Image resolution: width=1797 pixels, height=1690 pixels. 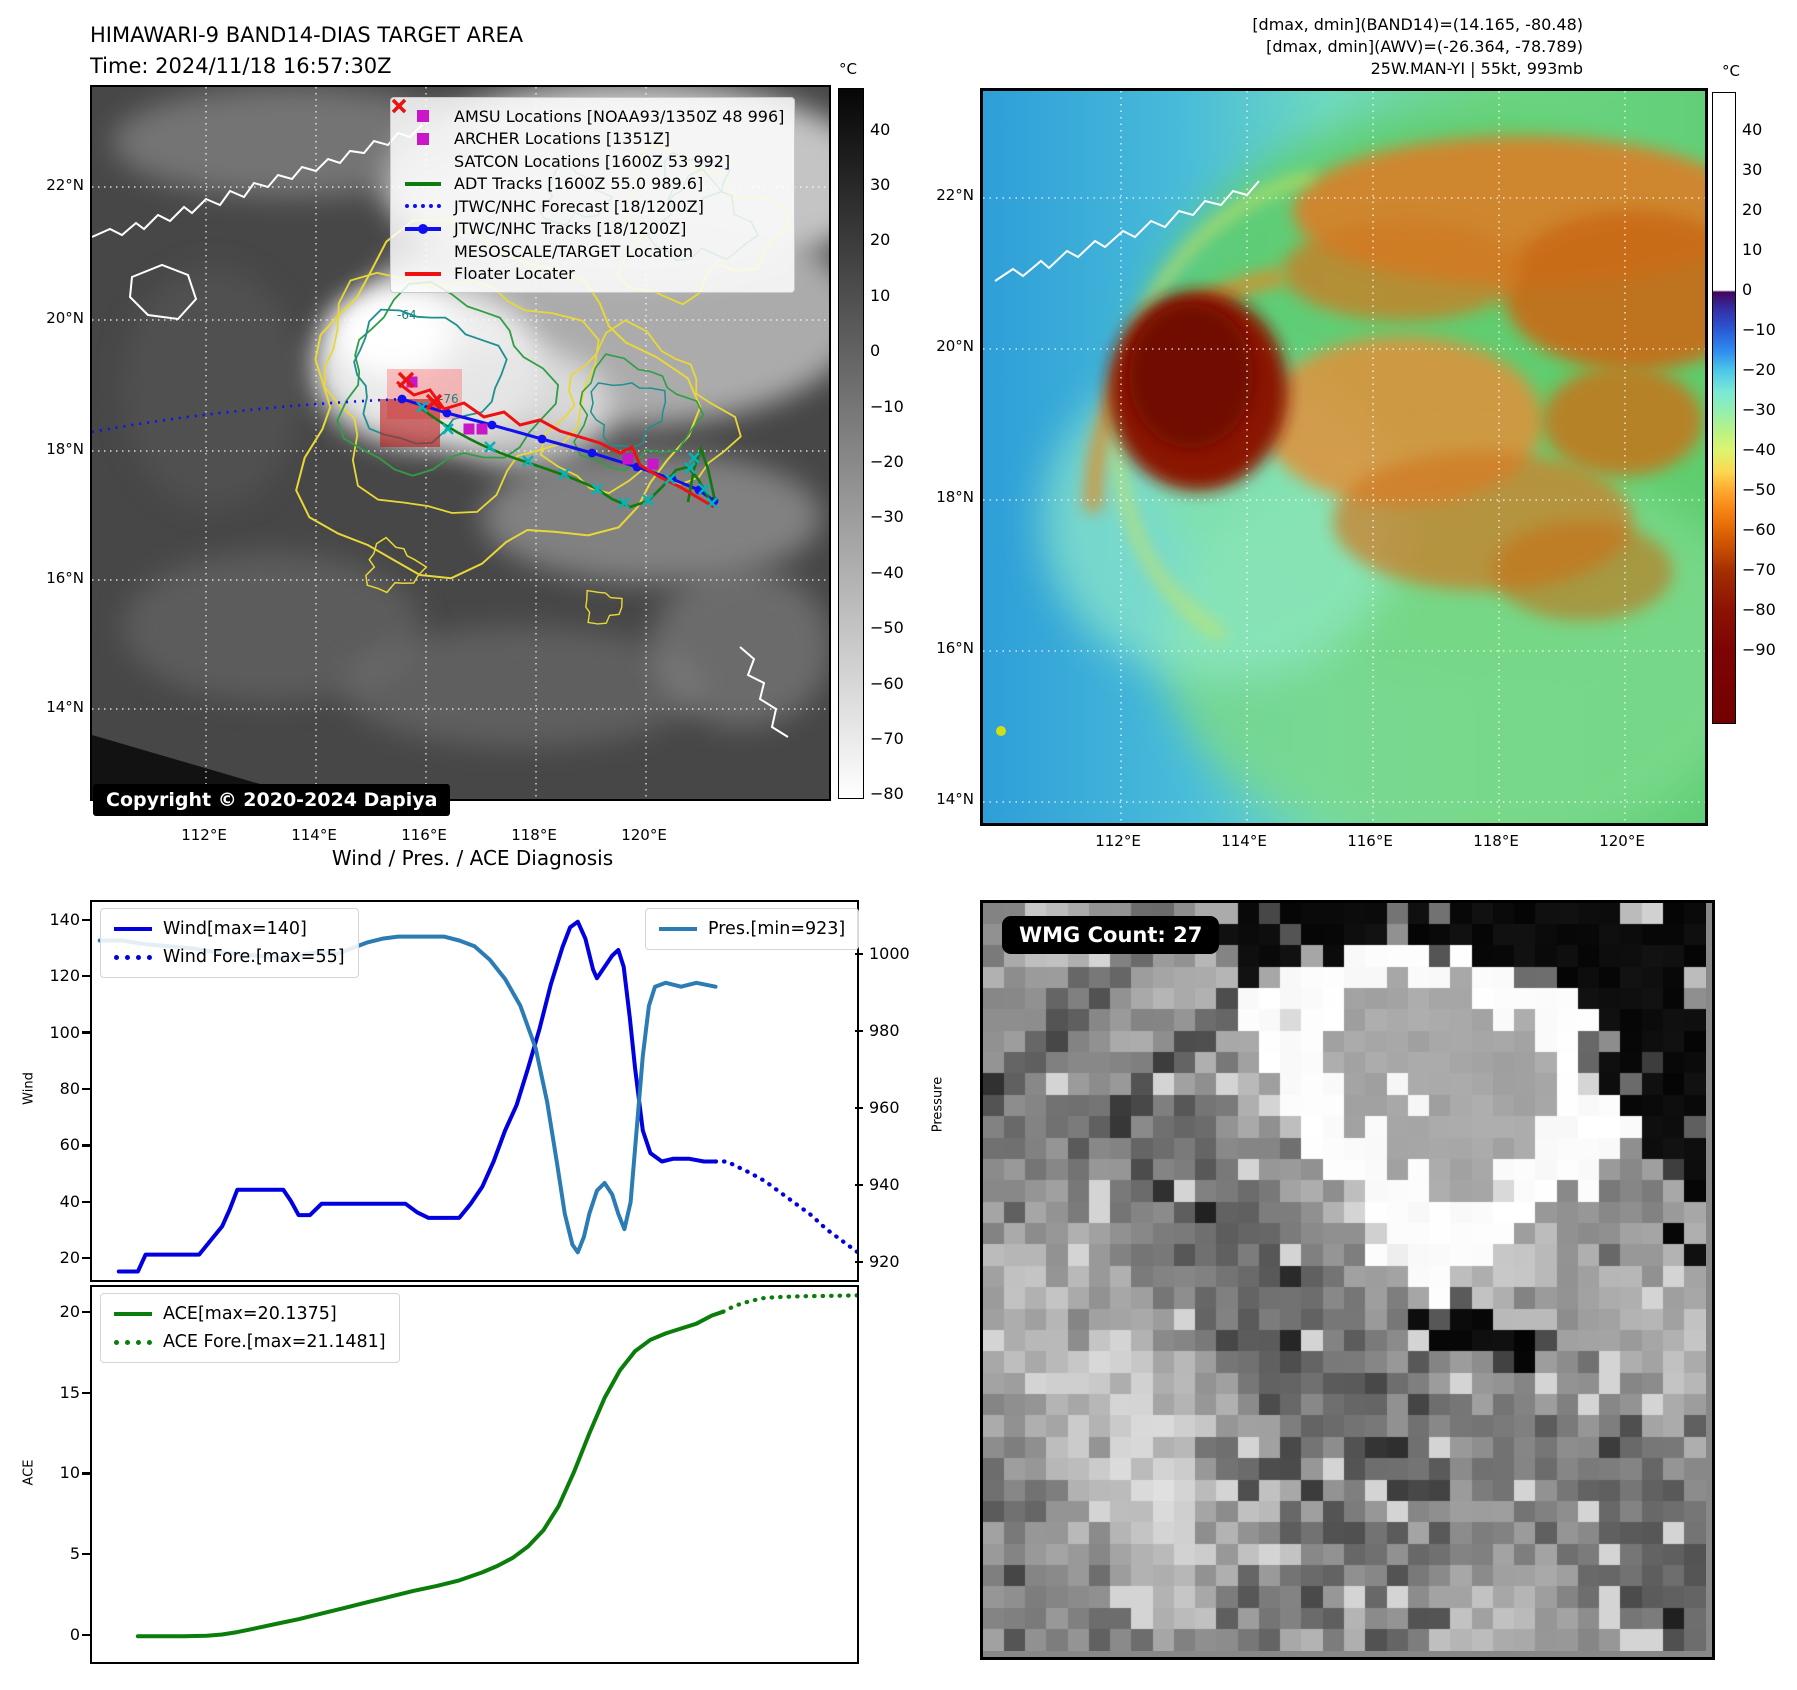 What do you see at coordinates (254, 957) in the screenshot?
I see `chart-legend-label: Wind Fore.[max=55]` at bounding box center [254, 957].